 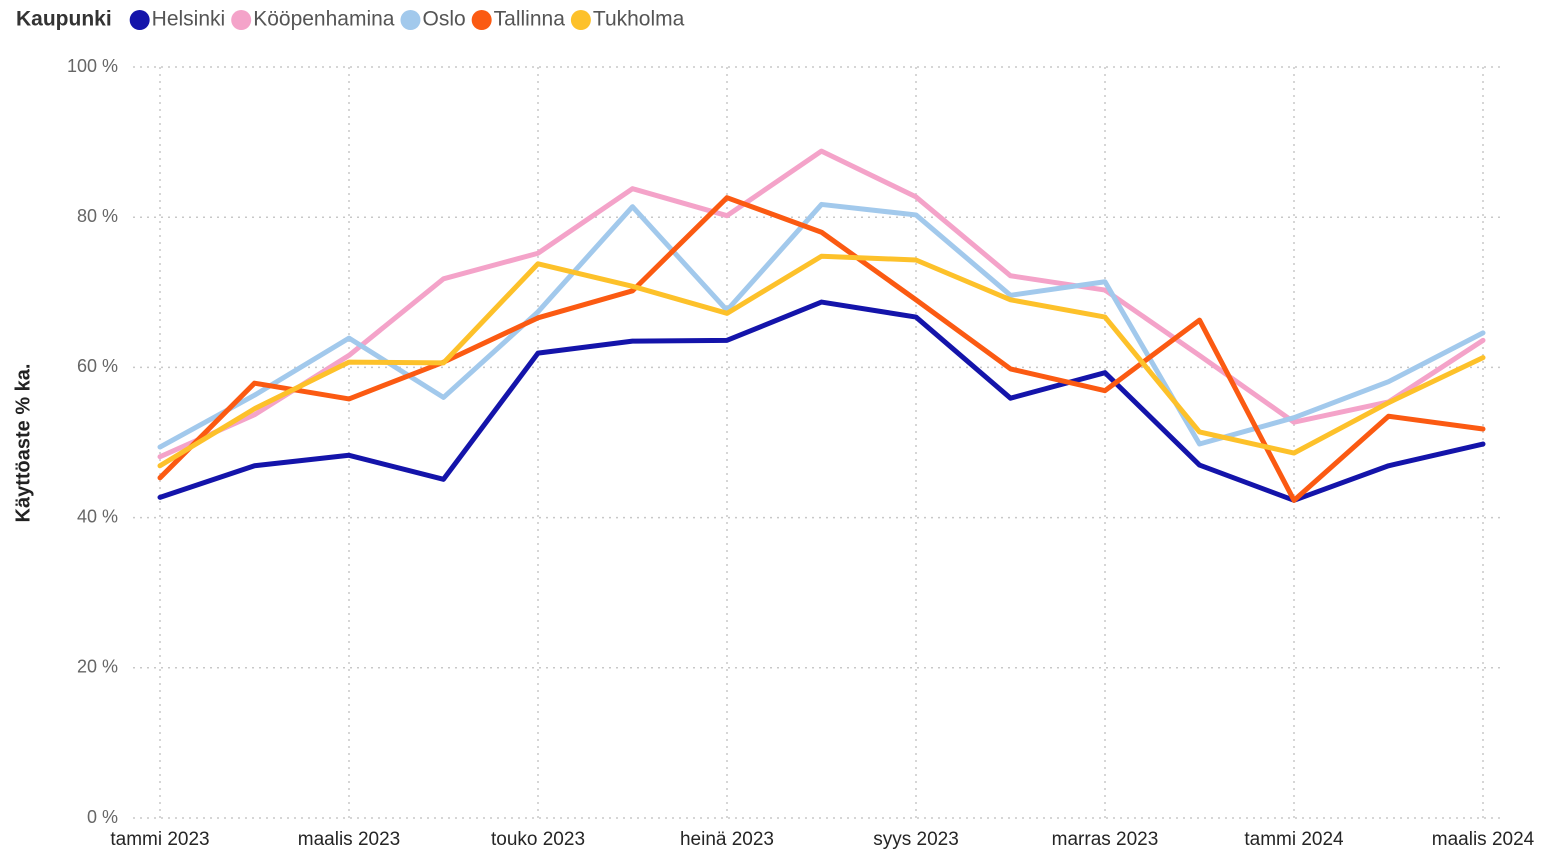 What do you see at coordinates (349, 839) in the screenshot?
I see `x-tick-label: maalis 2023` at bounding box center [349, 839].